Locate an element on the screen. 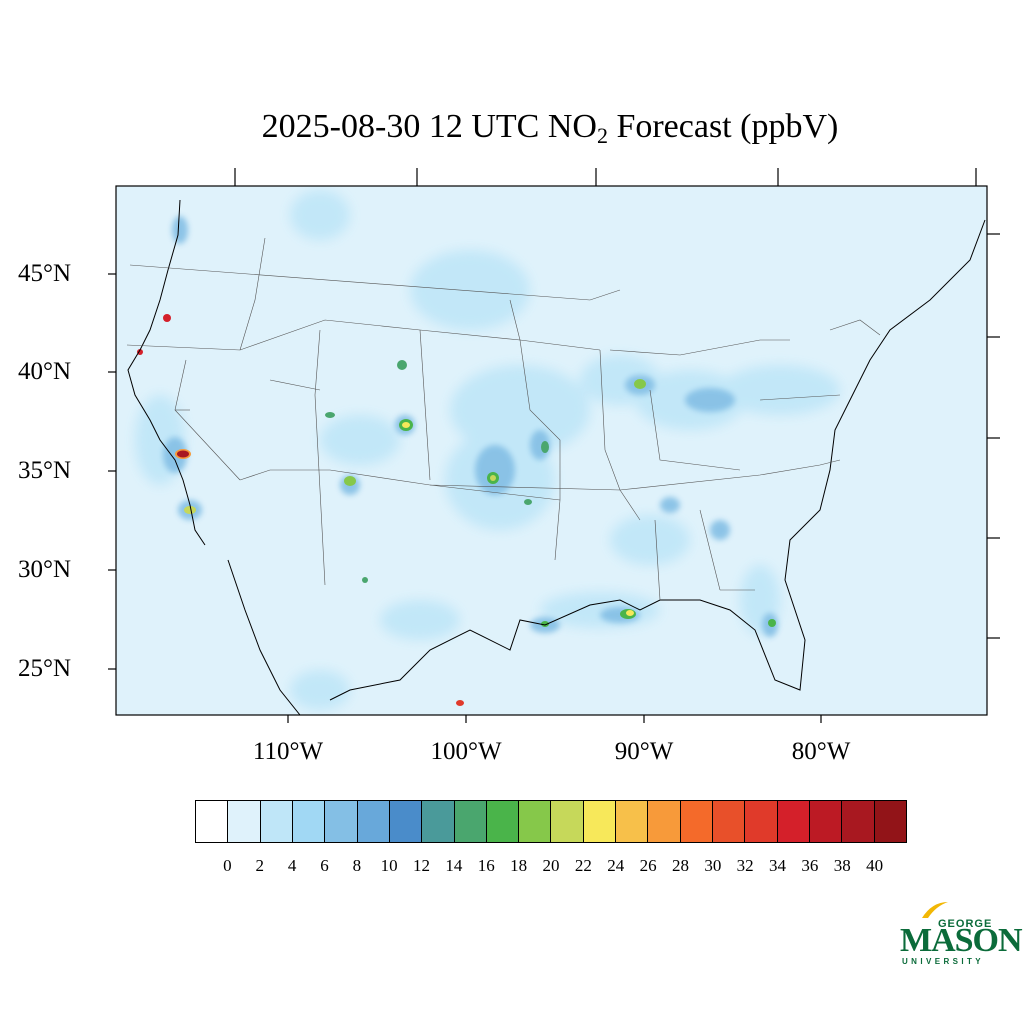 Image resolution: width=1024 pixels, height=1024 pixels. logo-swoosh-icon is located at coordinates (935, 910).